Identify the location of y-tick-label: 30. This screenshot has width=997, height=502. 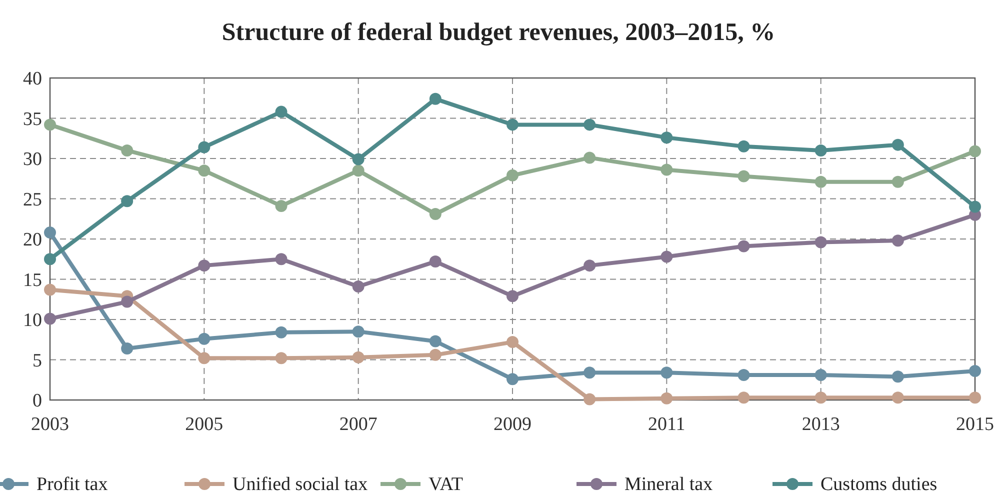
(32, 159).